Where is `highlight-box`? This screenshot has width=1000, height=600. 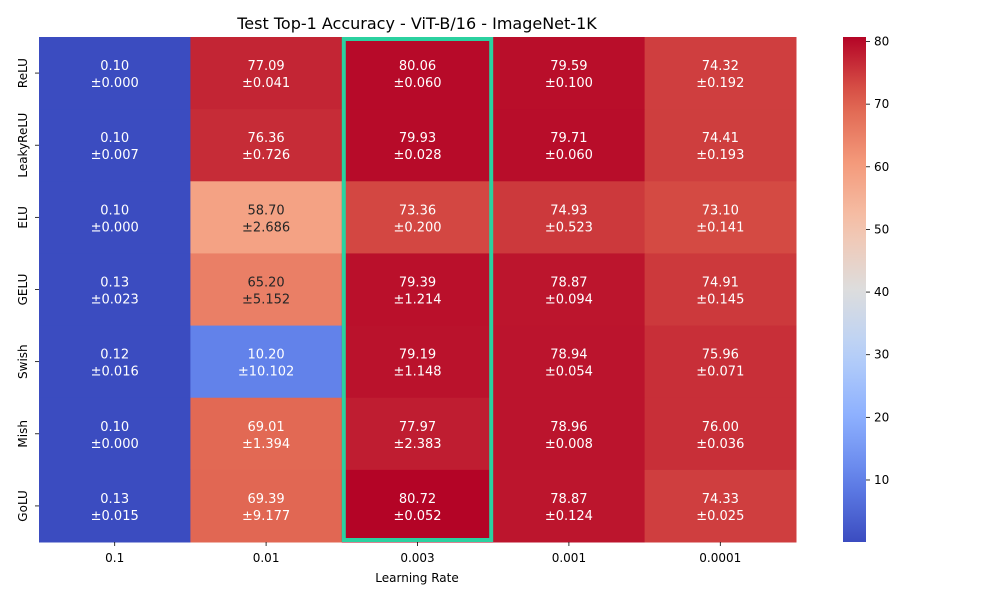
highlight-box is located at coordinates (417, 289).